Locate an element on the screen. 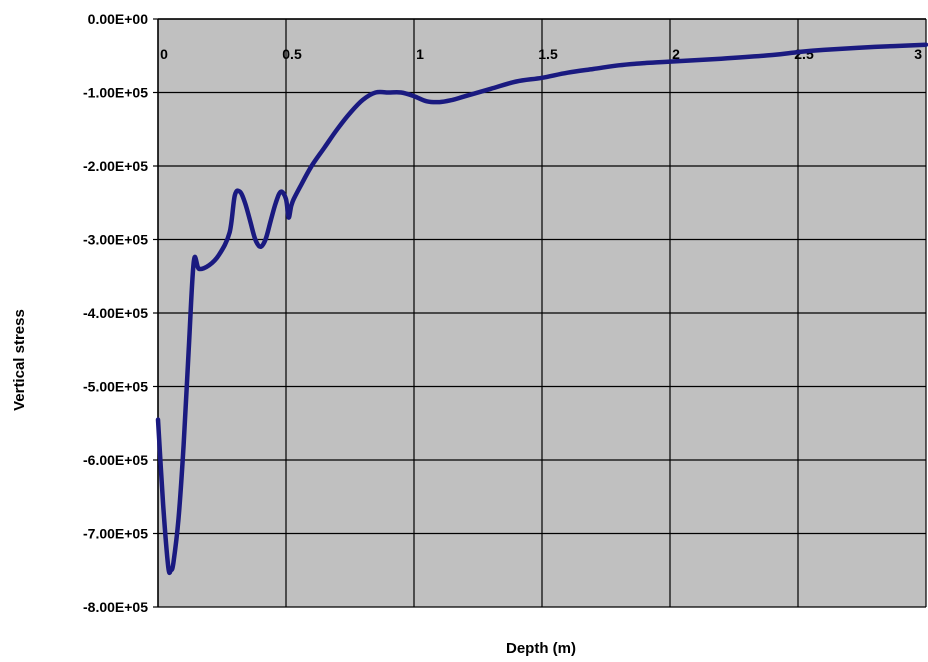 The height and width of the screenshot is (662, 928). x-tick-label: 0.5 is located at coordinates (292, 54).